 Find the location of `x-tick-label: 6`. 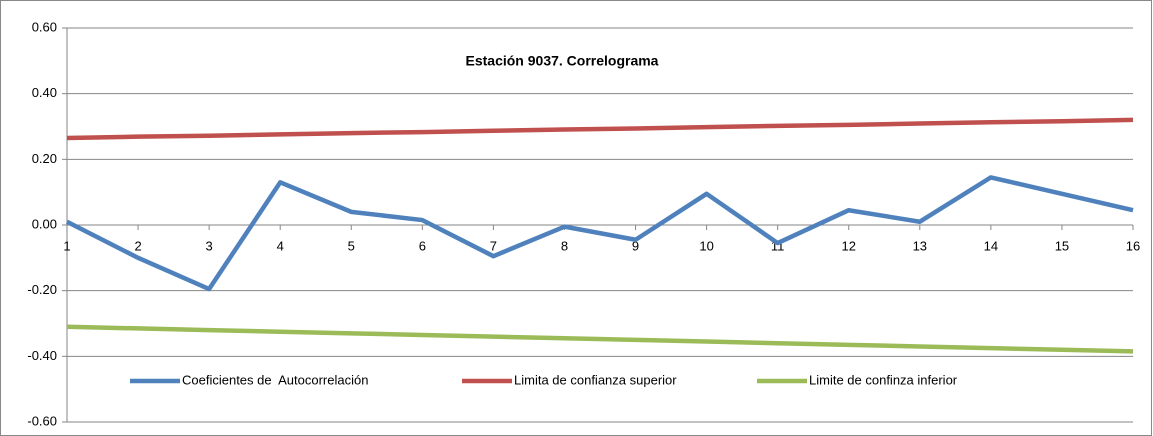

x-tick-label: 6 is located at coordinates (422, 245).